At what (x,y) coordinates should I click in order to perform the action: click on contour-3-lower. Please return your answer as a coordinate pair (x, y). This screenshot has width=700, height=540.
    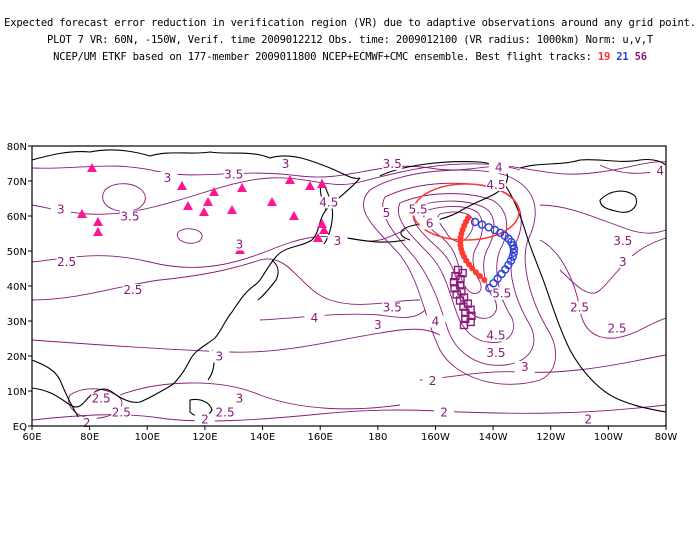
    Looking at the image, I should click on (236, 340).